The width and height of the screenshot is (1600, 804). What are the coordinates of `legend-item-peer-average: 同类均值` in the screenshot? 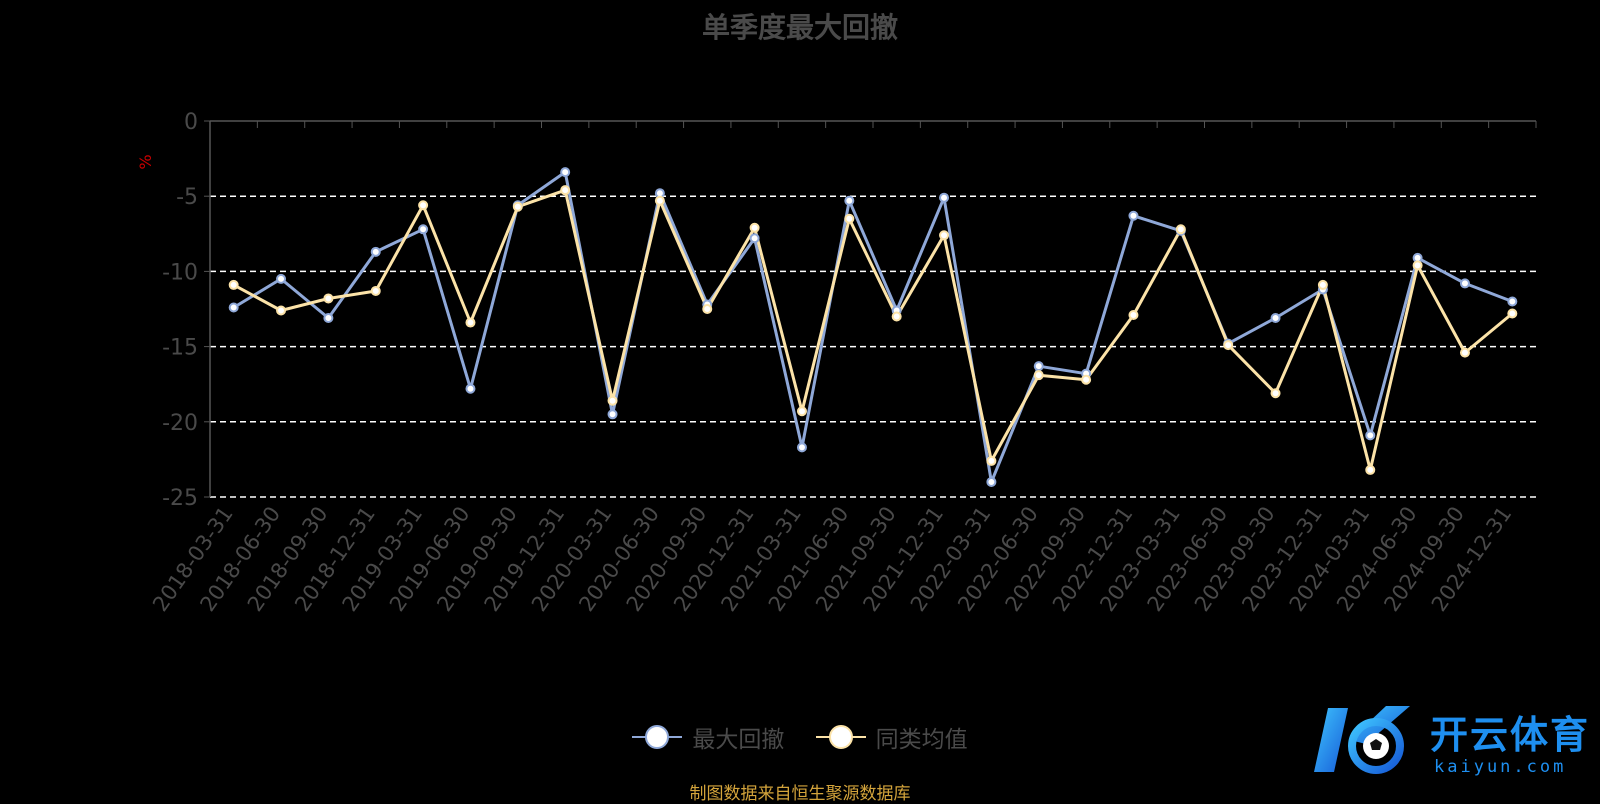 It's located at (891, 737).